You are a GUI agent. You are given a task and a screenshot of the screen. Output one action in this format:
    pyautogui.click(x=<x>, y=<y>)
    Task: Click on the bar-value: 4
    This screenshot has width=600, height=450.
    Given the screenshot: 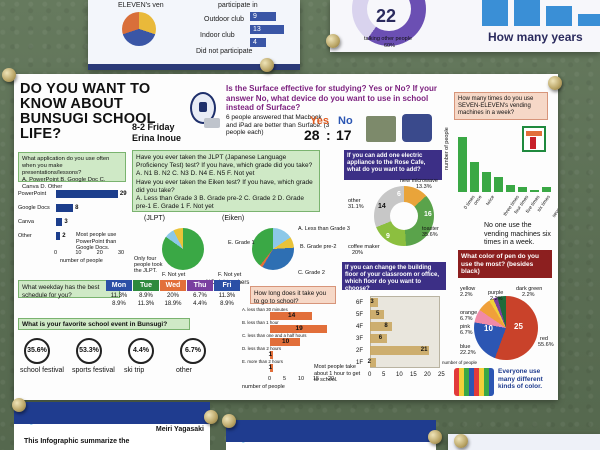 What is the action you would take?
    pyautogui.click(x=258, y=42)
    